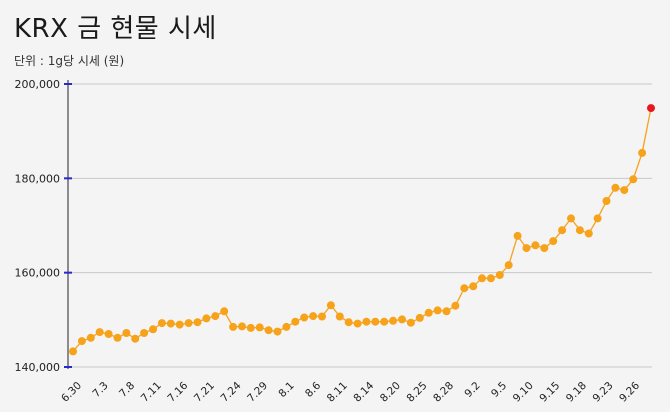 The width and height of the screenshot is (670, 412). I want to click on y-tick-label: 140,000, so click(38, 367).